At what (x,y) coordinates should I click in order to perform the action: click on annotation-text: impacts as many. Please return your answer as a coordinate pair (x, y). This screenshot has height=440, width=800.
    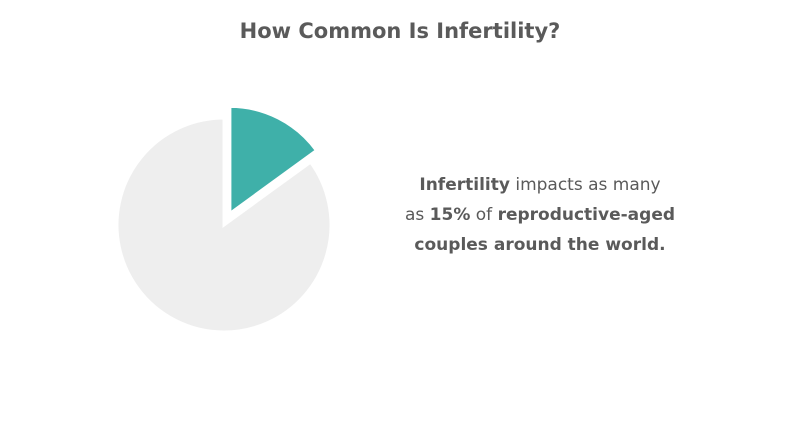
    Looking at the image, I should click on (585, 185).